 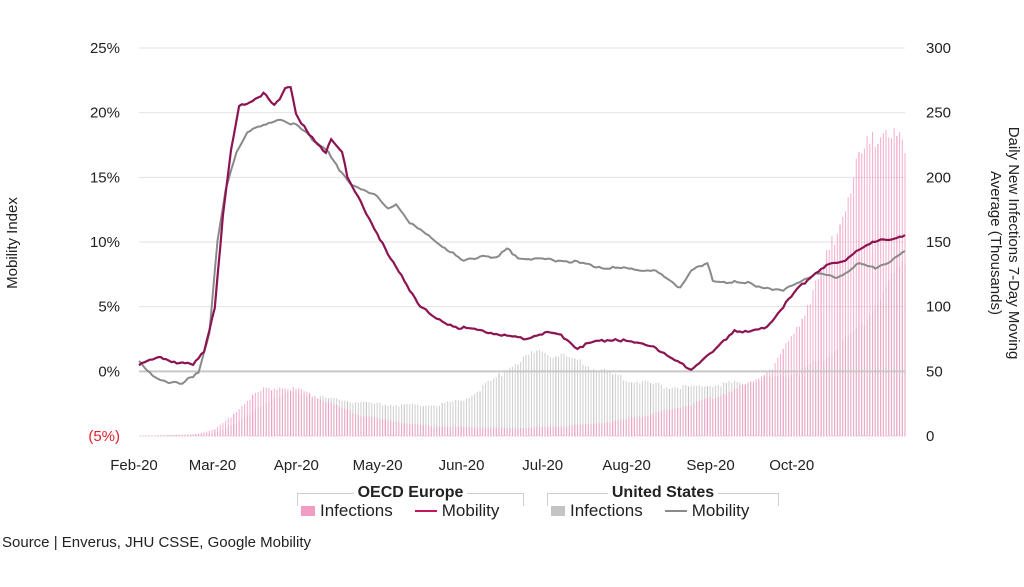 What do you see at coordinates (934, 371) in the screenshot?
I see `right-tick-label: 50` at bounding box center [934, 371].